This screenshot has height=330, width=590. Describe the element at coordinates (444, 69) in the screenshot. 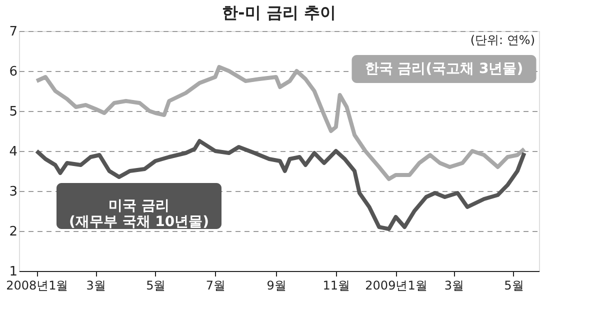

I see `text: 한국 금리(국고채 3년물)` at that location.